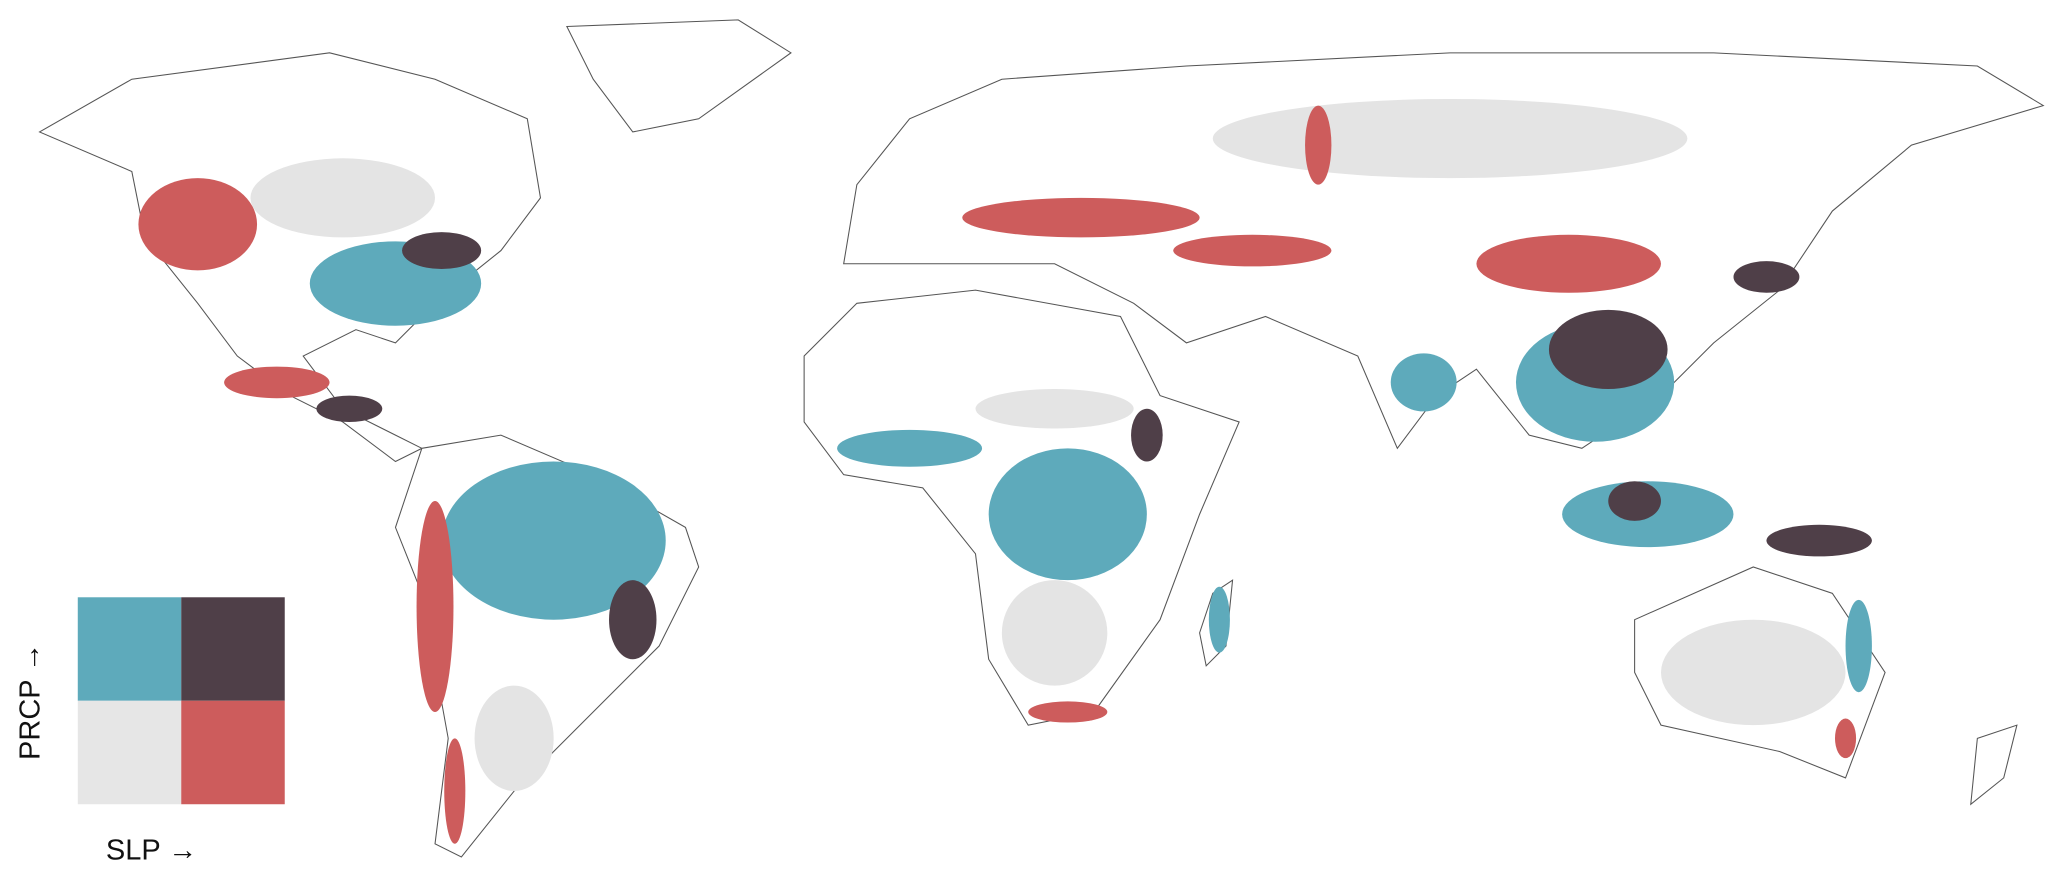  I want to click on legend: PRCP → SLP →, so click(150, 732).